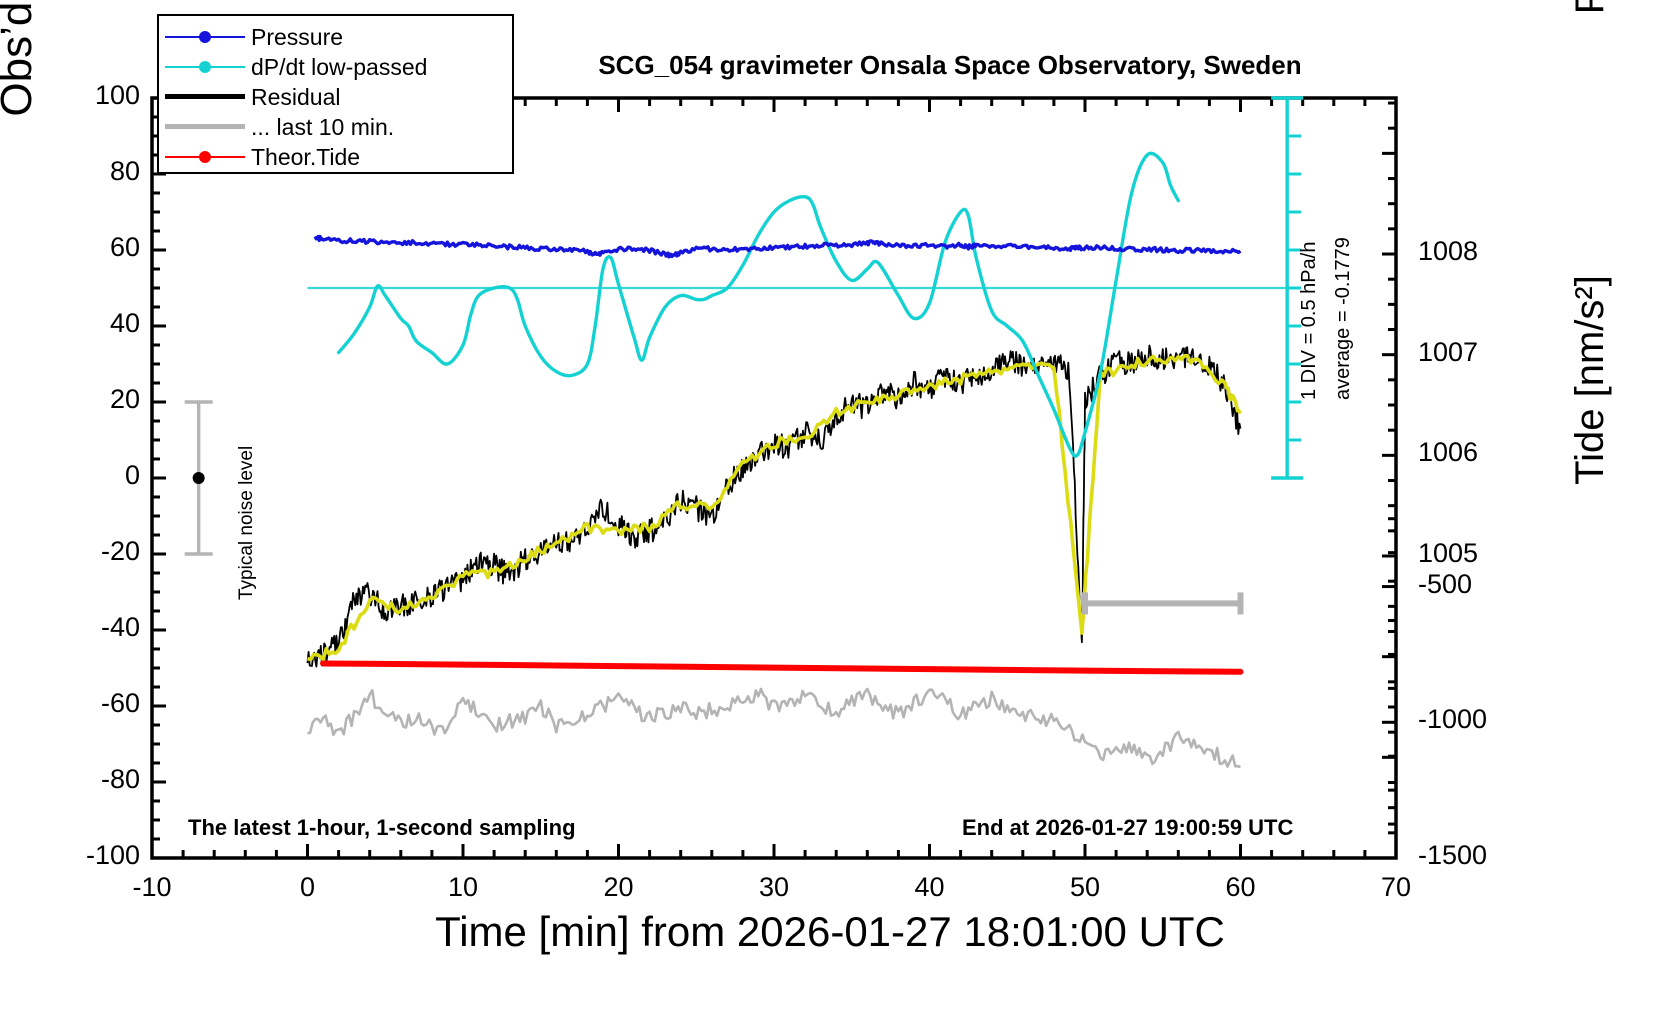 The height and width of the screenshot is (1020, 1660). What do you see at coordinates (1396, 887) in the screenshot?
I see `x-tick-label-70: 70` at bounding box center [1396, 887].